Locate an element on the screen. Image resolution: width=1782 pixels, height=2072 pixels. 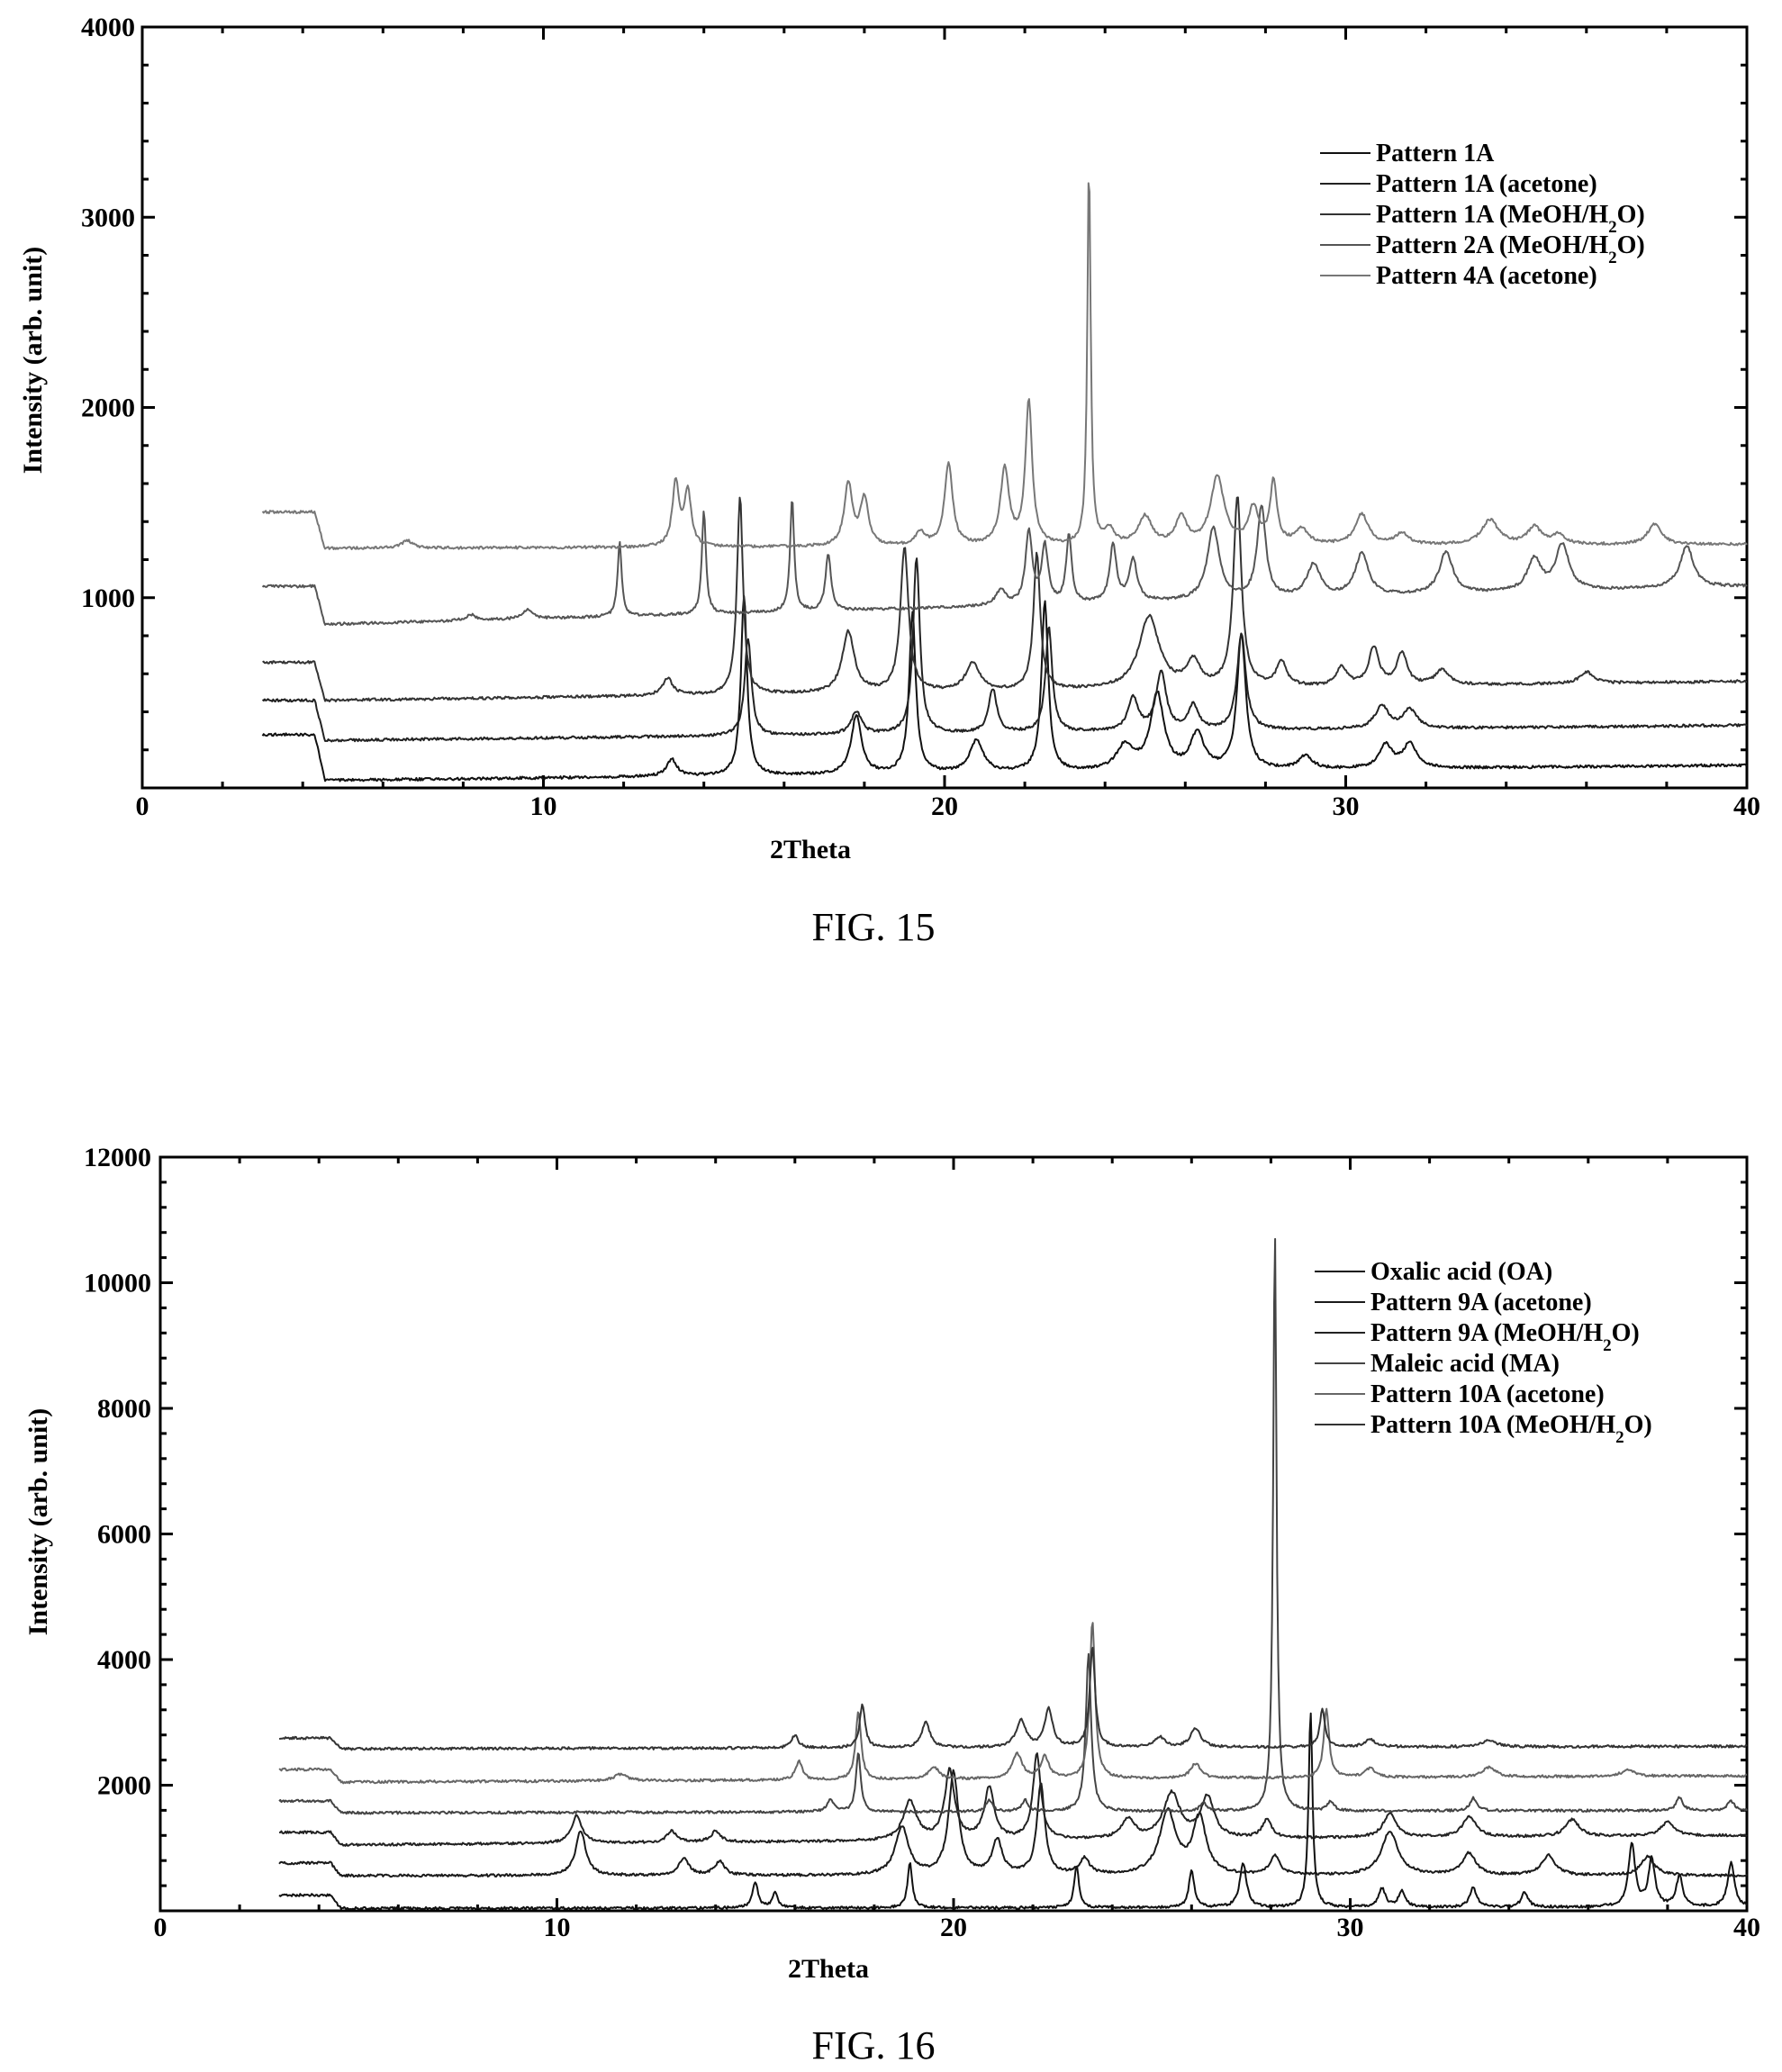
figure-caption: FIG. 16 is located at coordinates (874, 2045).